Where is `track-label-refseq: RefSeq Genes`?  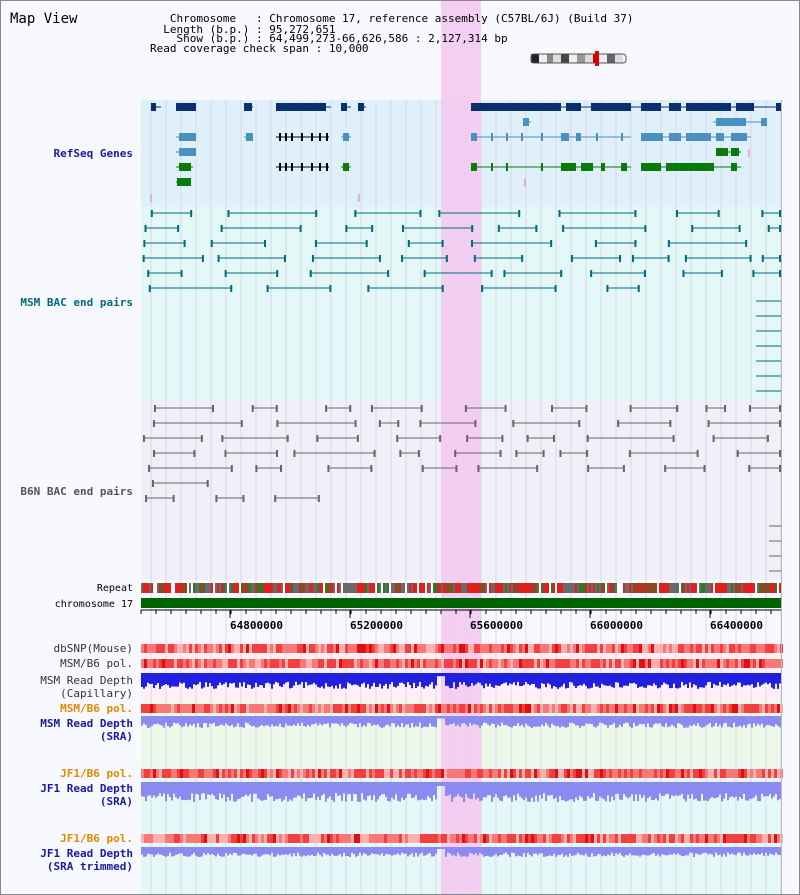
track-label-refseq: RefSeq Genes is located at coordinates (93, 153).